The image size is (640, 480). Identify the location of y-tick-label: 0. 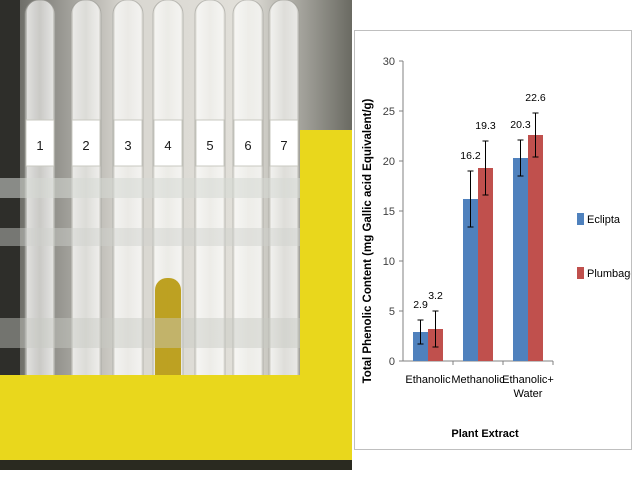
(392, 362).